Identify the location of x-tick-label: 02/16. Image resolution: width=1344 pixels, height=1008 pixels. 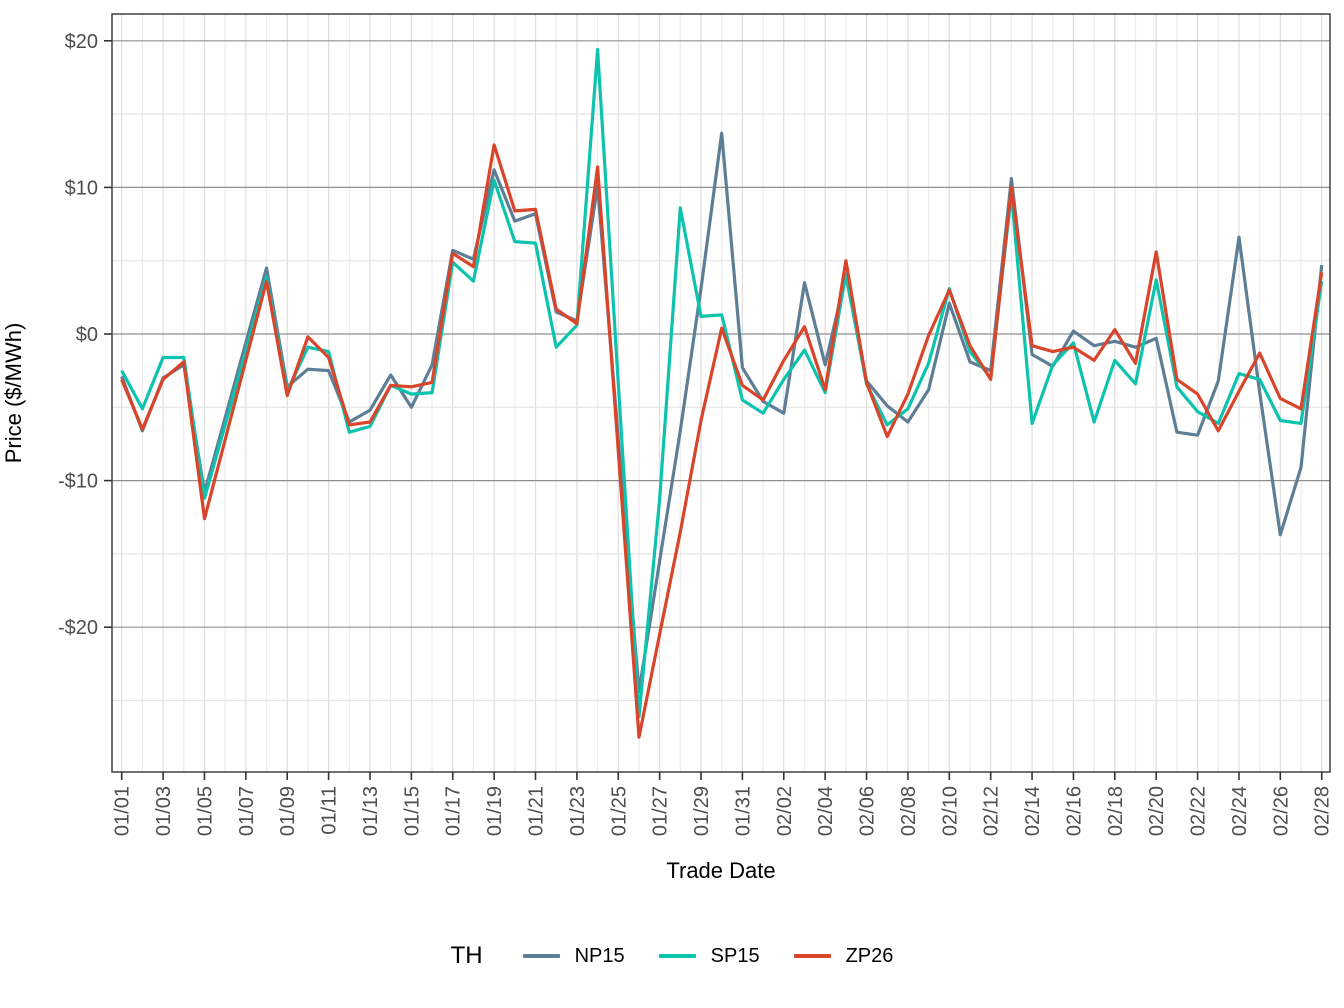
(1074, 811).